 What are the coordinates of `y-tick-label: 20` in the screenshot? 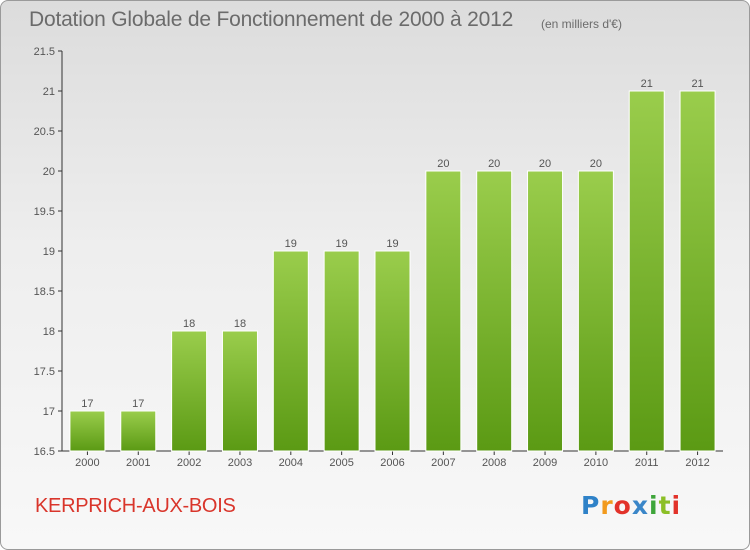 It's located at (49, 172).